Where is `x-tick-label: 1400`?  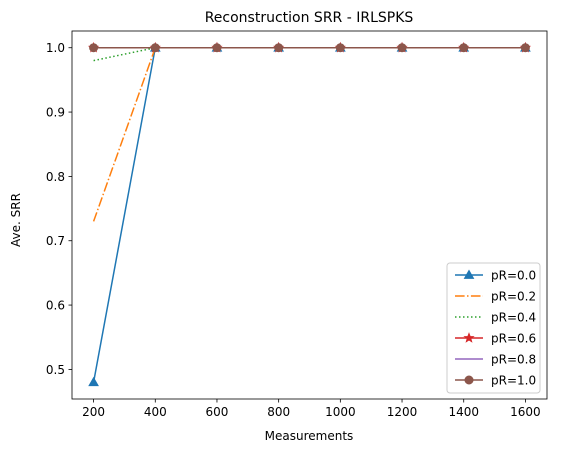 x-tick-label: 1400 is located at coordinates (463, 412).